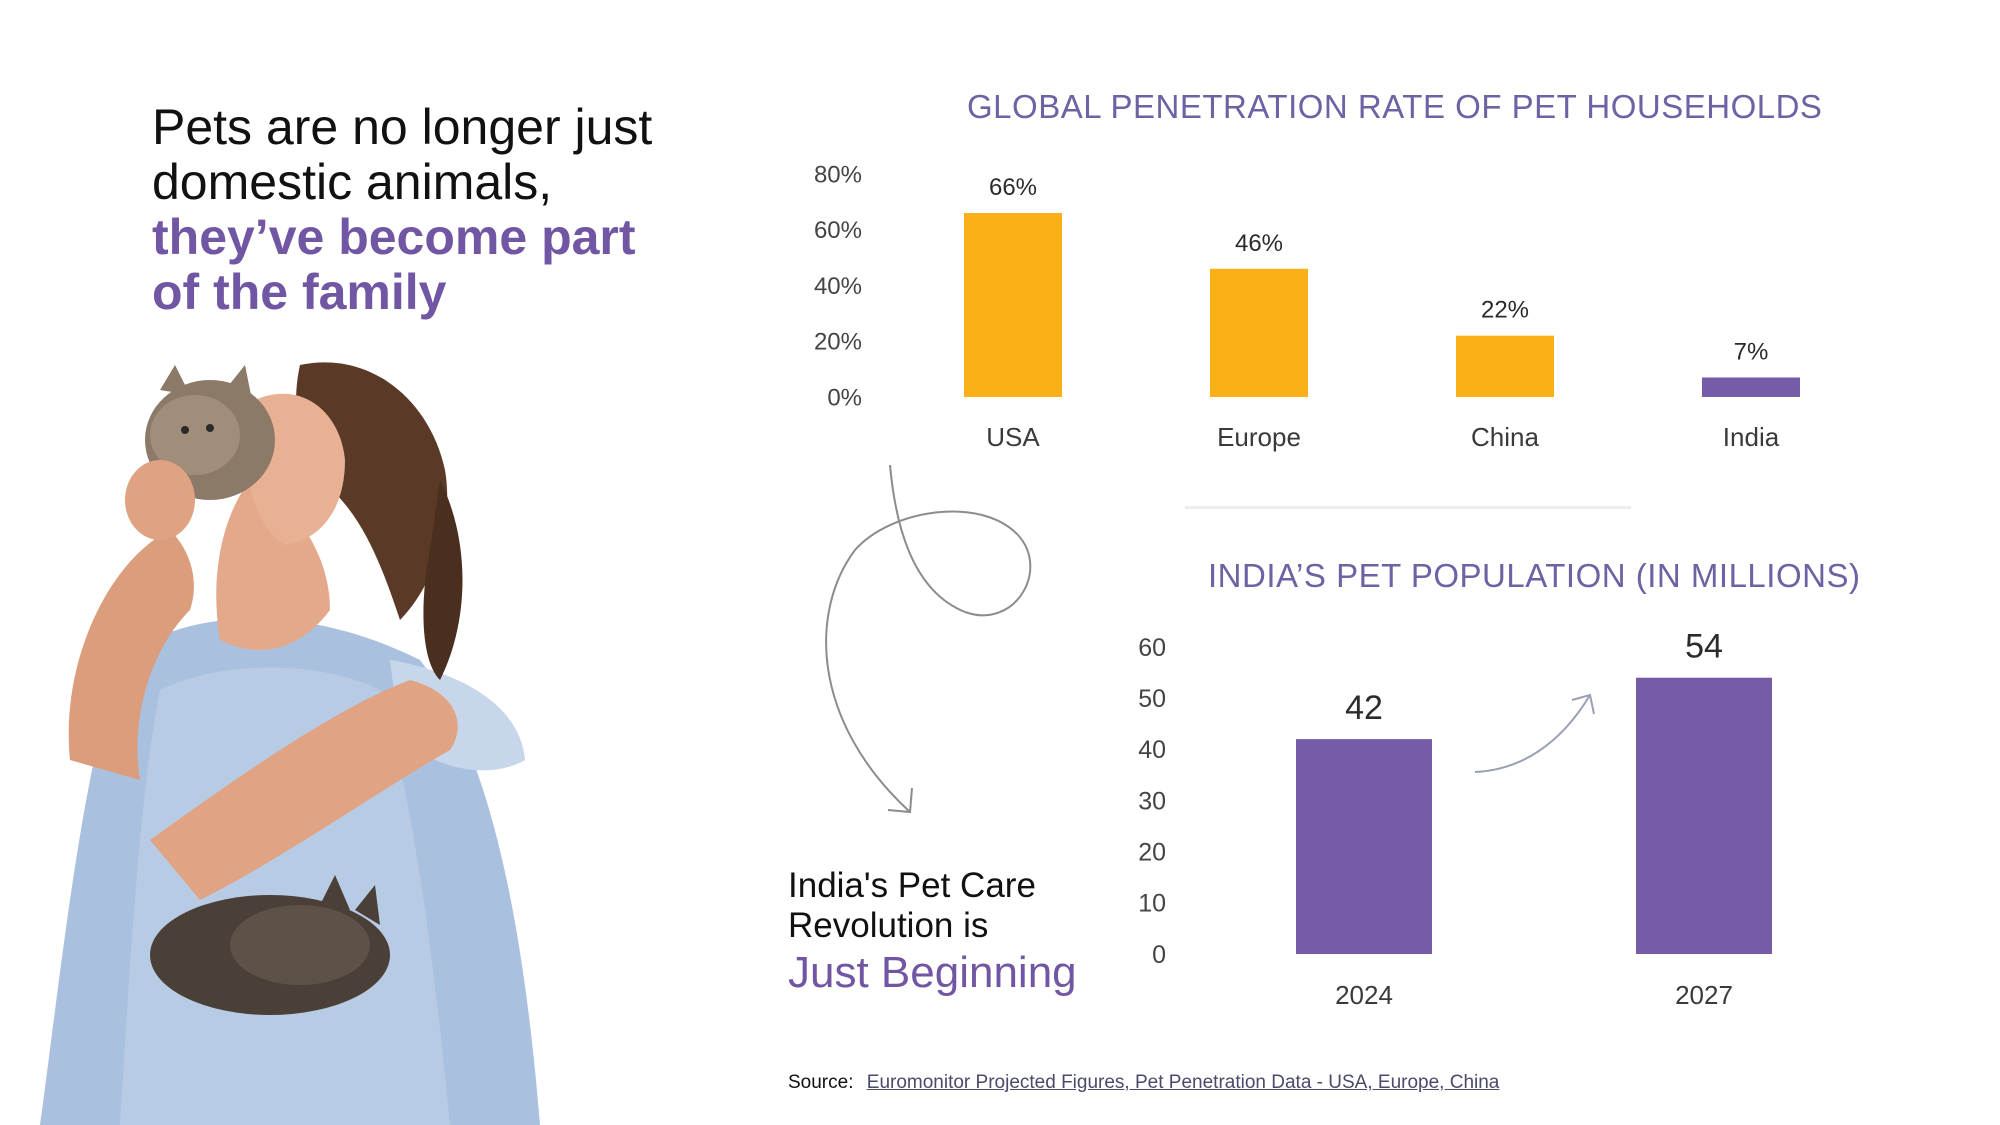 The height and width of the screenshot is (1125, 2000). Describe the element at coordinates (1364, 846) in the screenshot. I see `bar-2024` at that location.